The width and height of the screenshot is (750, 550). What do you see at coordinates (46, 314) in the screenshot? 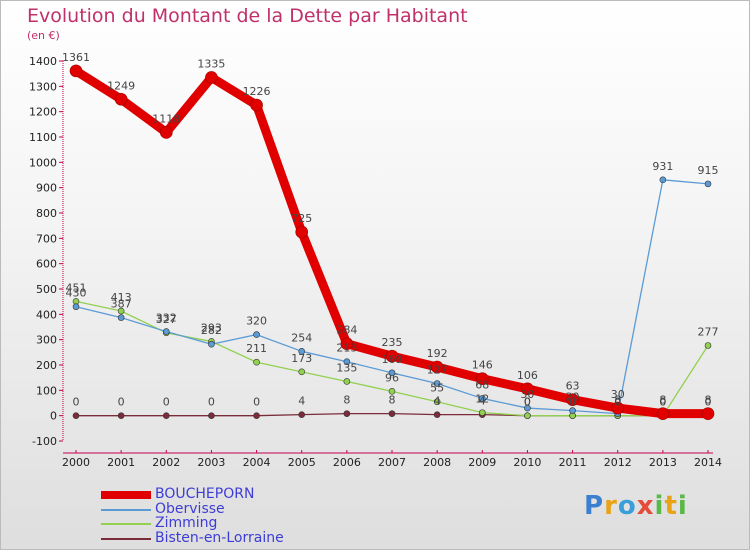
I see `y-tick-label: 400` at bounding box center [46, 314].